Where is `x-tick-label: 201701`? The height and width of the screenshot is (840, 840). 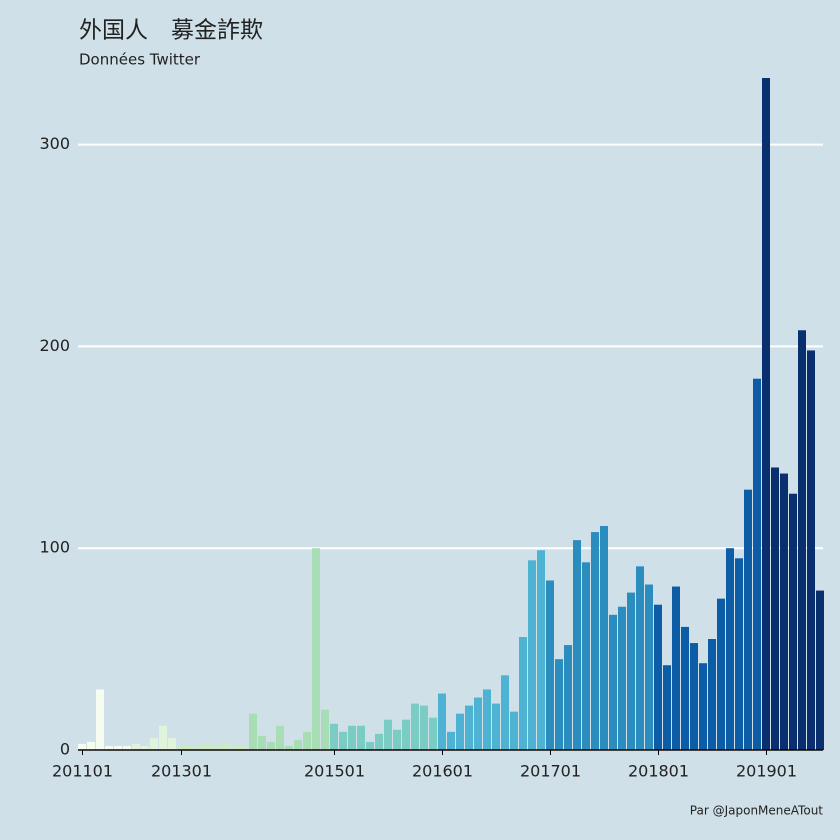
x-tick-label: 201701 is located at coordinates (550, 771).